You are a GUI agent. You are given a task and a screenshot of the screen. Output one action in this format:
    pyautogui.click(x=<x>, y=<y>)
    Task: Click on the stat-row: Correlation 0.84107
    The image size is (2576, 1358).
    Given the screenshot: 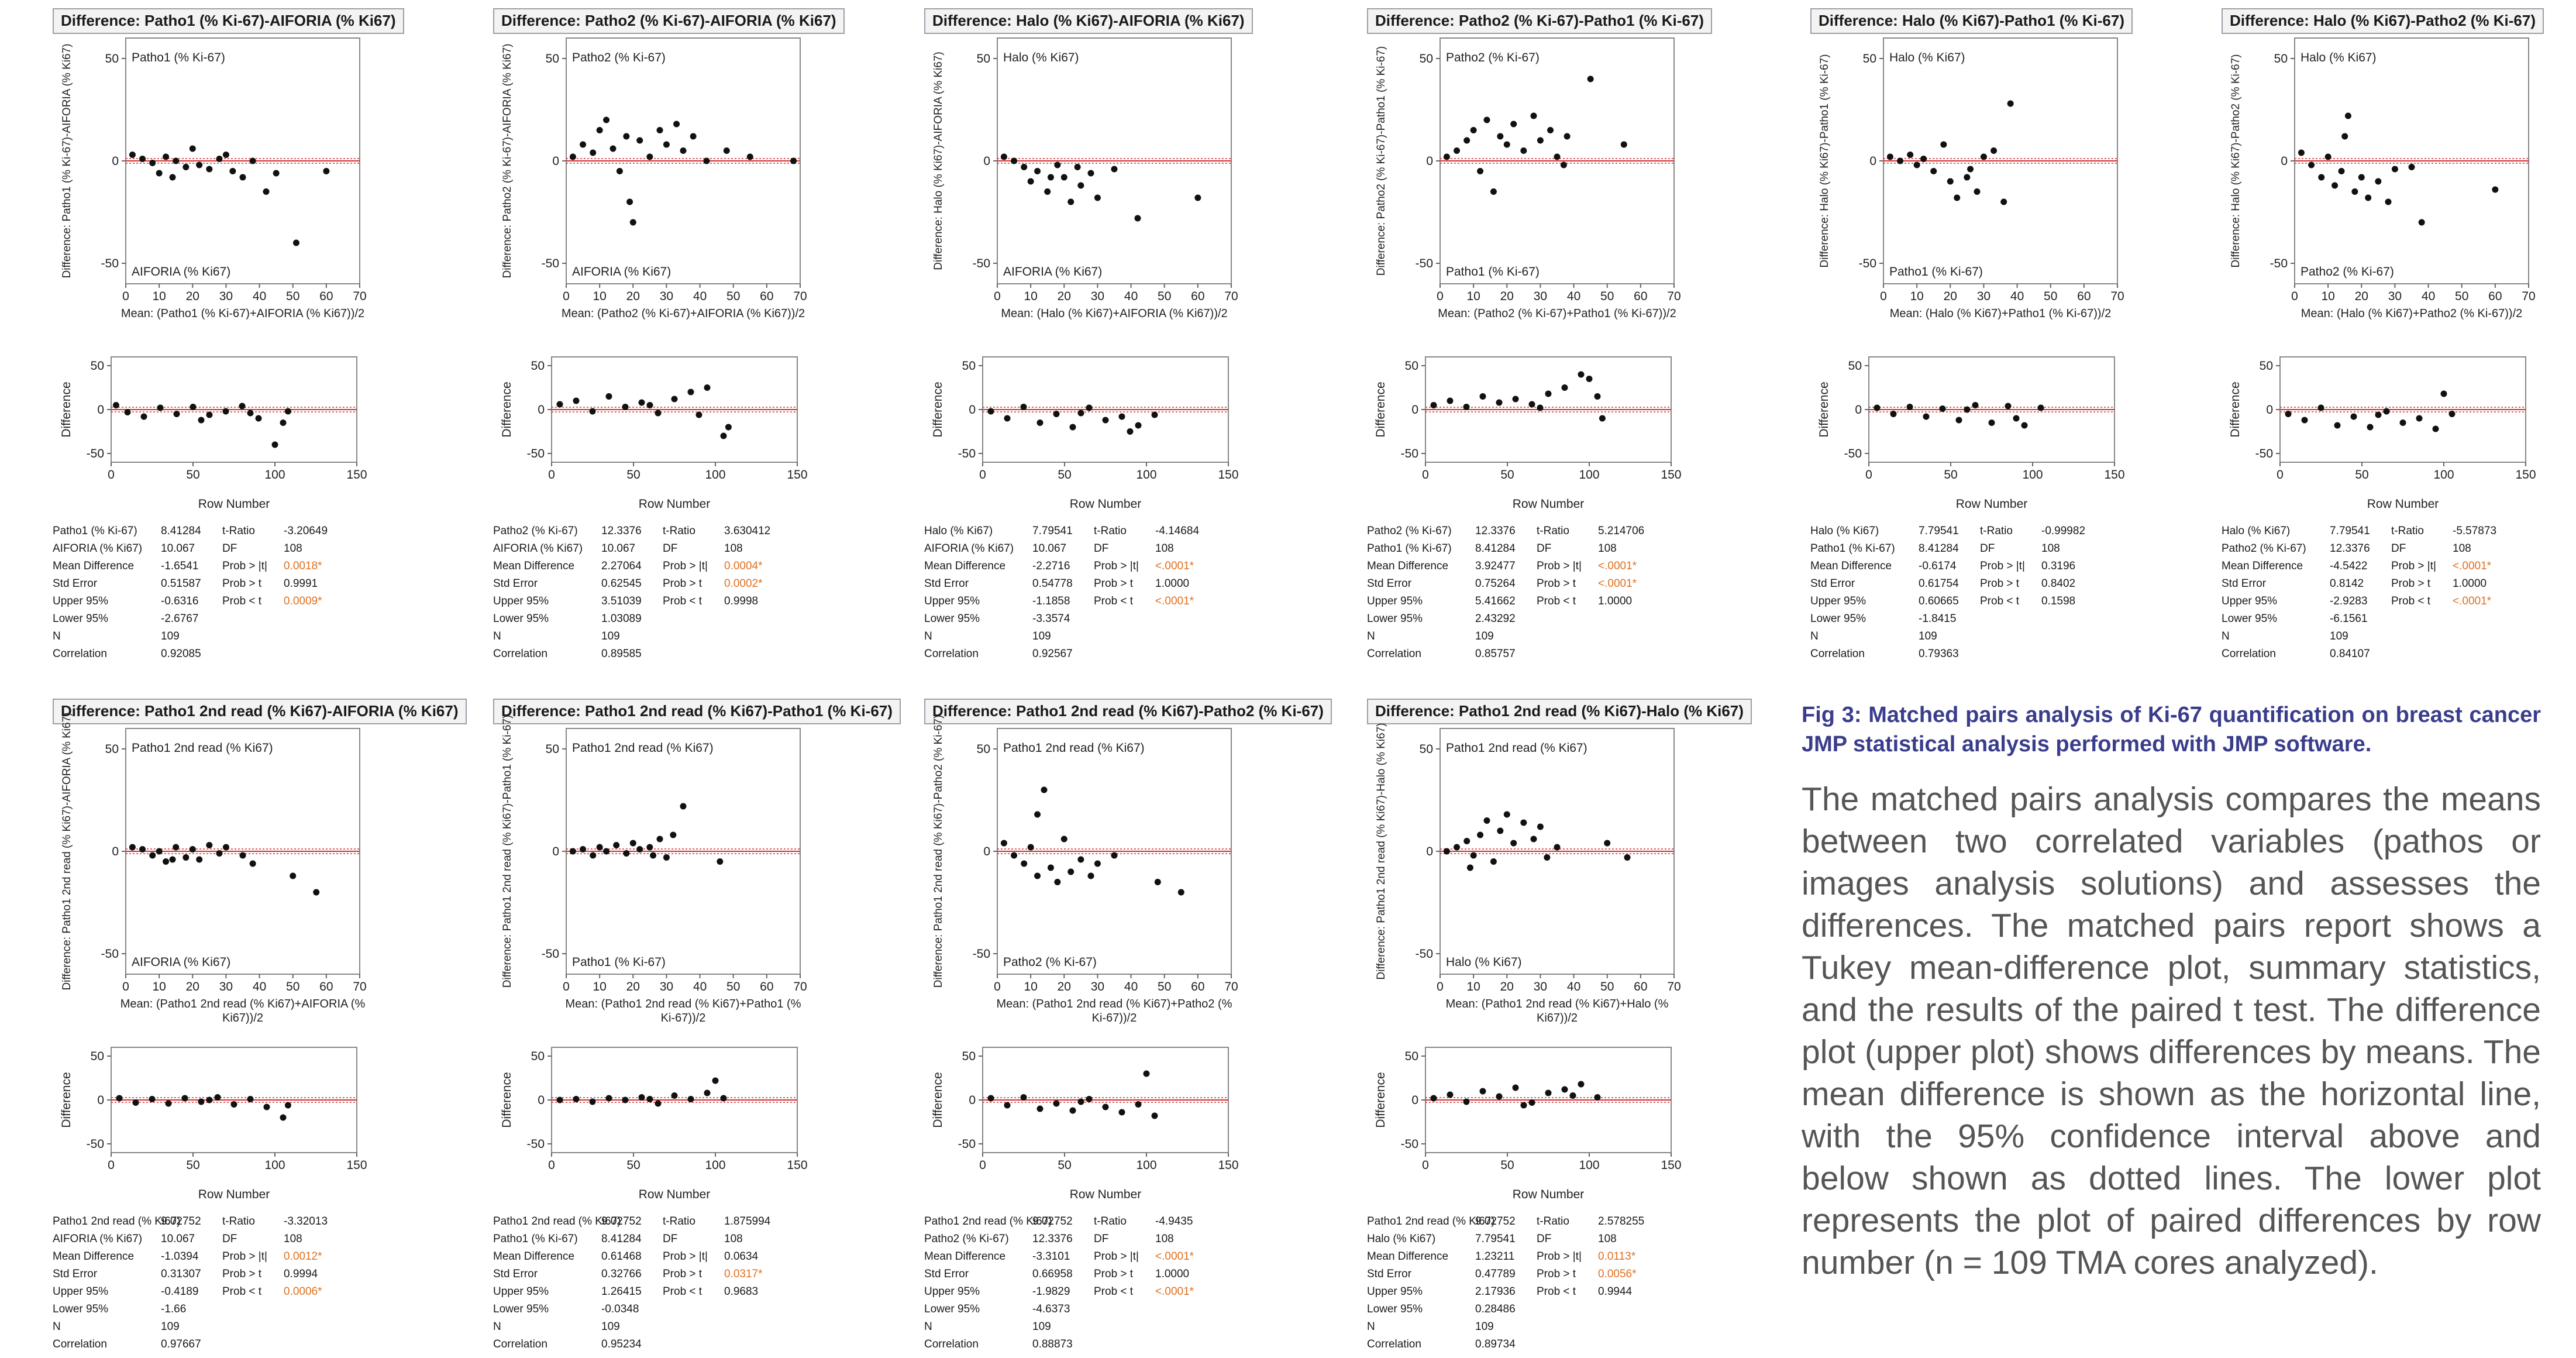 What is the action you would take?
    pyautogui.click(x=2397, y=654)
    